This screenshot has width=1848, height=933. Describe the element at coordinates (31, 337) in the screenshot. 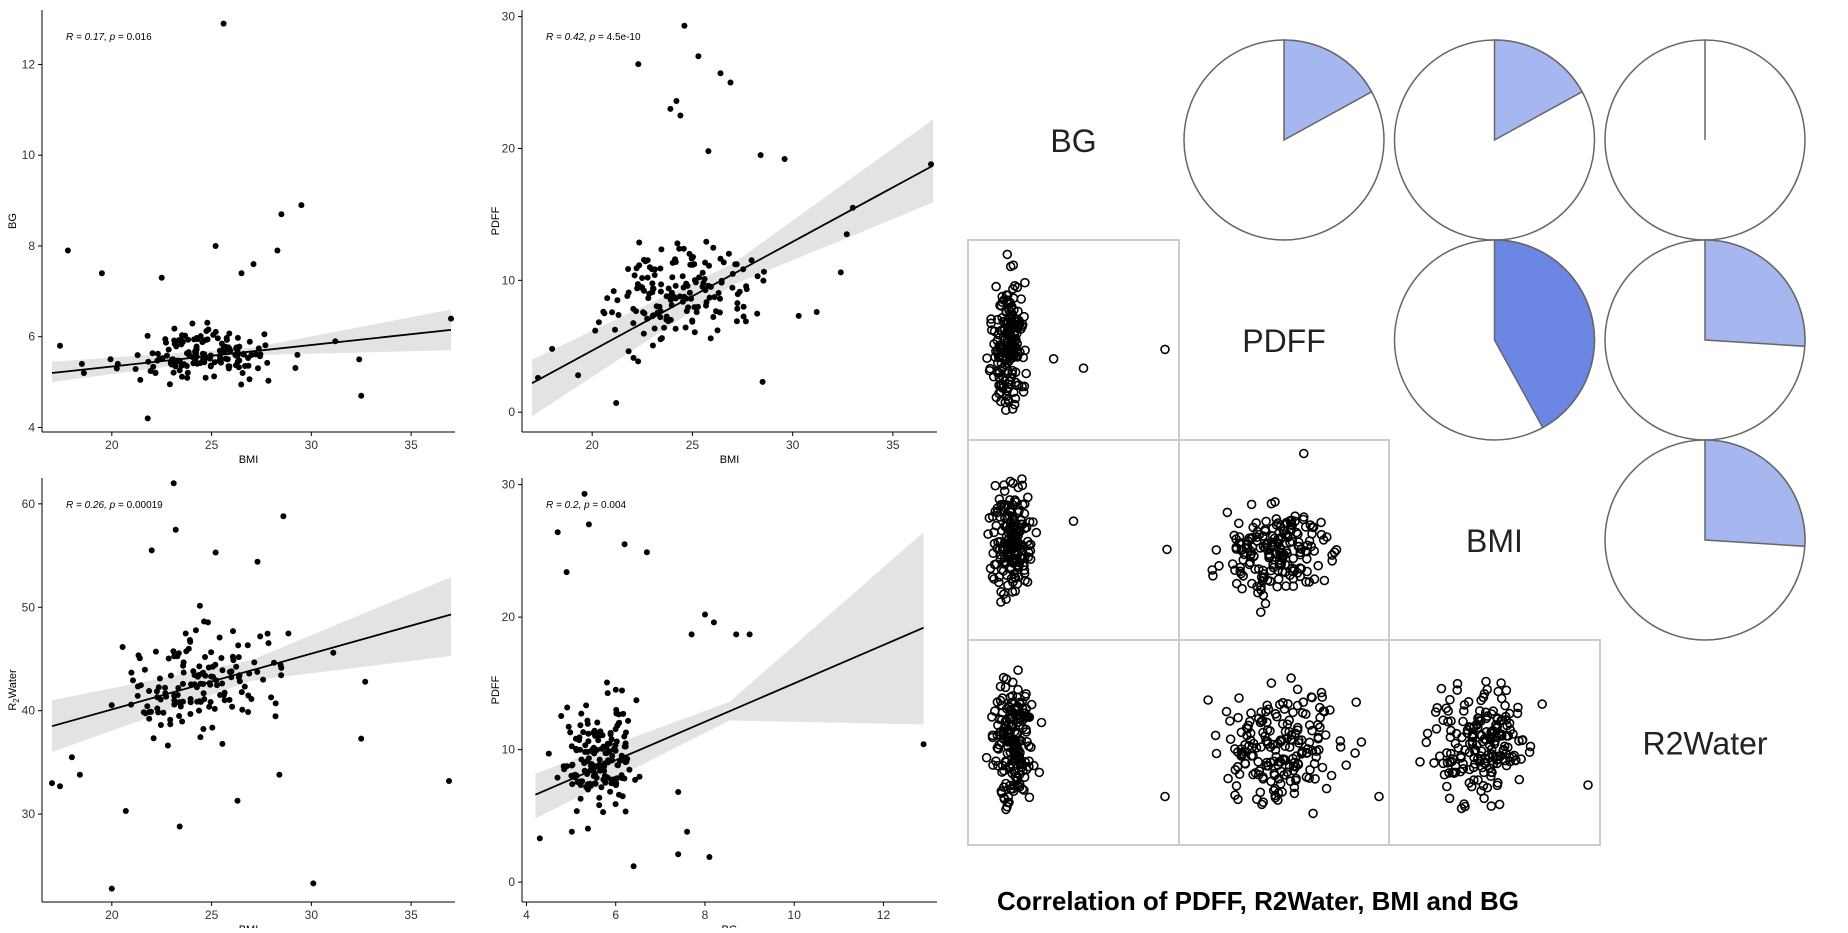

I see `y-tick-label: 6` at that location.